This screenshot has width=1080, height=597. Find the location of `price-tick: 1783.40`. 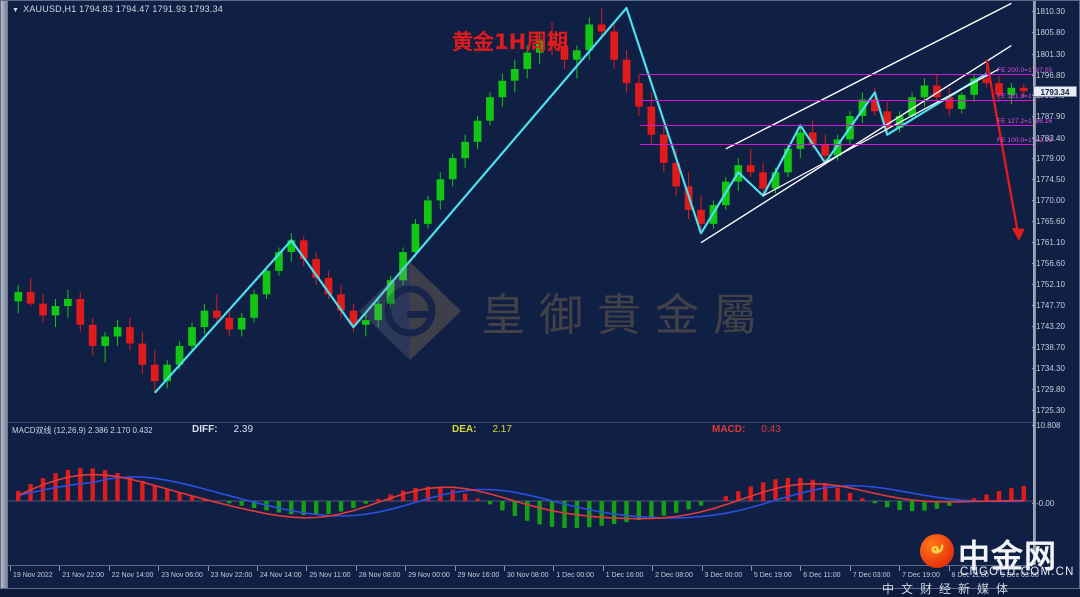

price-tick: 1783.40 is located at coordinates (1050, 138).